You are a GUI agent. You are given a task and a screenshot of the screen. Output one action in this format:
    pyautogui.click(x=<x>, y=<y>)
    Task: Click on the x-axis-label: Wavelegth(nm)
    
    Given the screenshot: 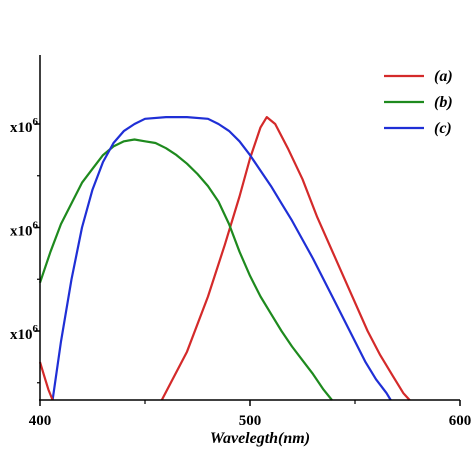 What is the action you would take?
    pyautogui.click(x=260, y=438)
    